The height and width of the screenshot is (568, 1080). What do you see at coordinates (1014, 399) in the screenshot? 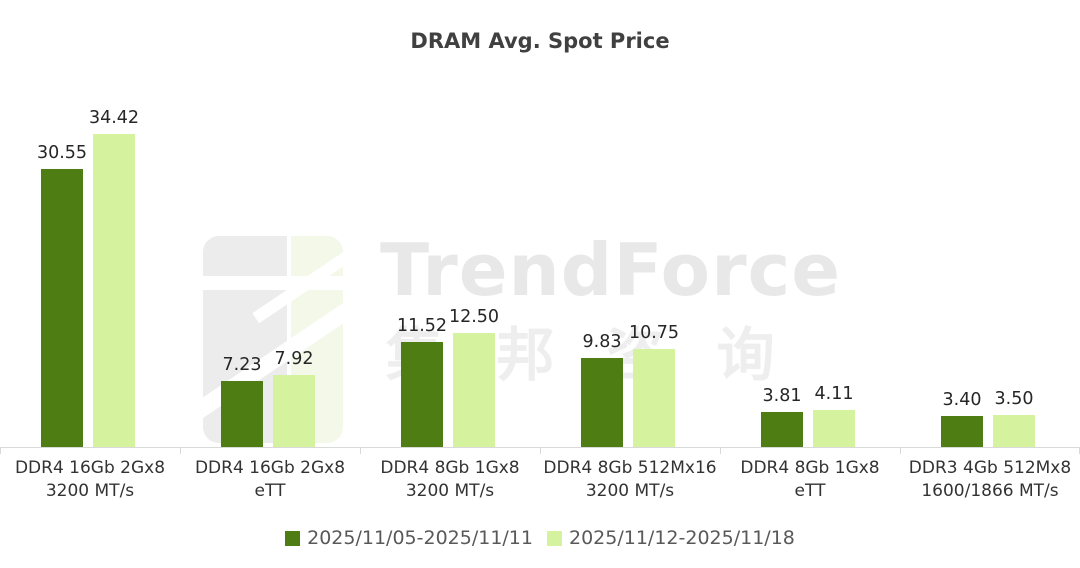
I see `value-label: 3.50` at bounding box center [1014, 399].